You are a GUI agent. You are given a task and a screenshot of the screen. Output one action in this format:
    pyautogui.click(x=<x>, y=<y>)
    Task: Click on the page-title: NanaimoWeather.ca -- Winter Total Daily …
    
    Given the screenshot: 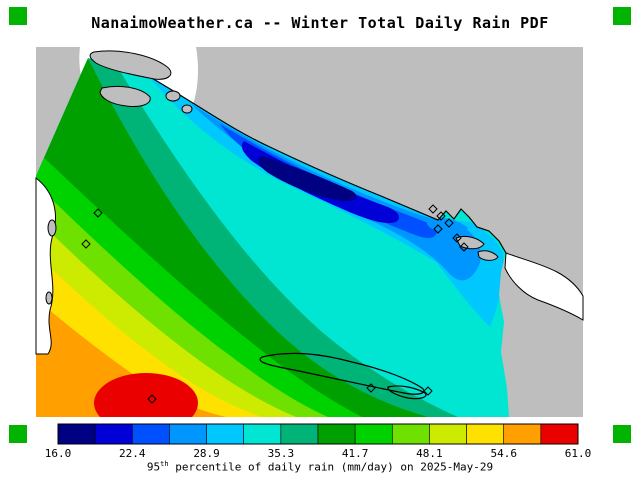 What is the action you would take?
    pyautogui.click(x=320, y=23)
    